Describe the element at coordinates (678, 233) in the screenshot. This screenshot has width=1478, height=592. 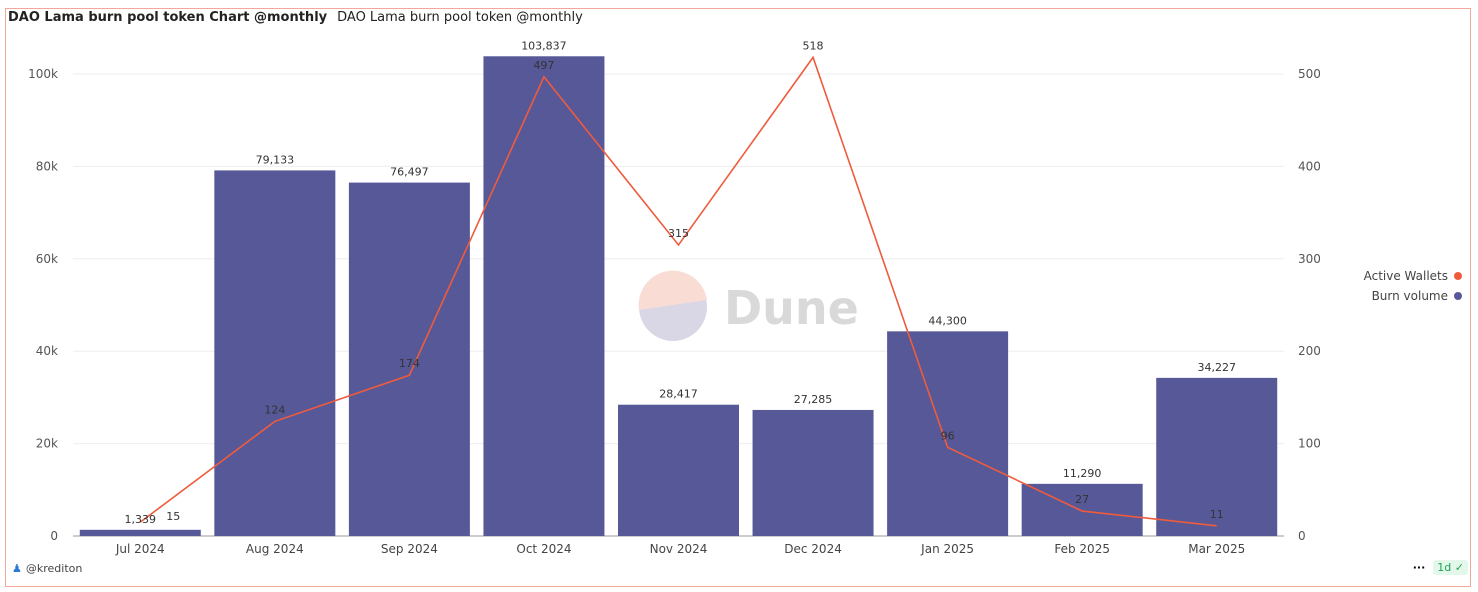
I see `line-label: 315` at that location.